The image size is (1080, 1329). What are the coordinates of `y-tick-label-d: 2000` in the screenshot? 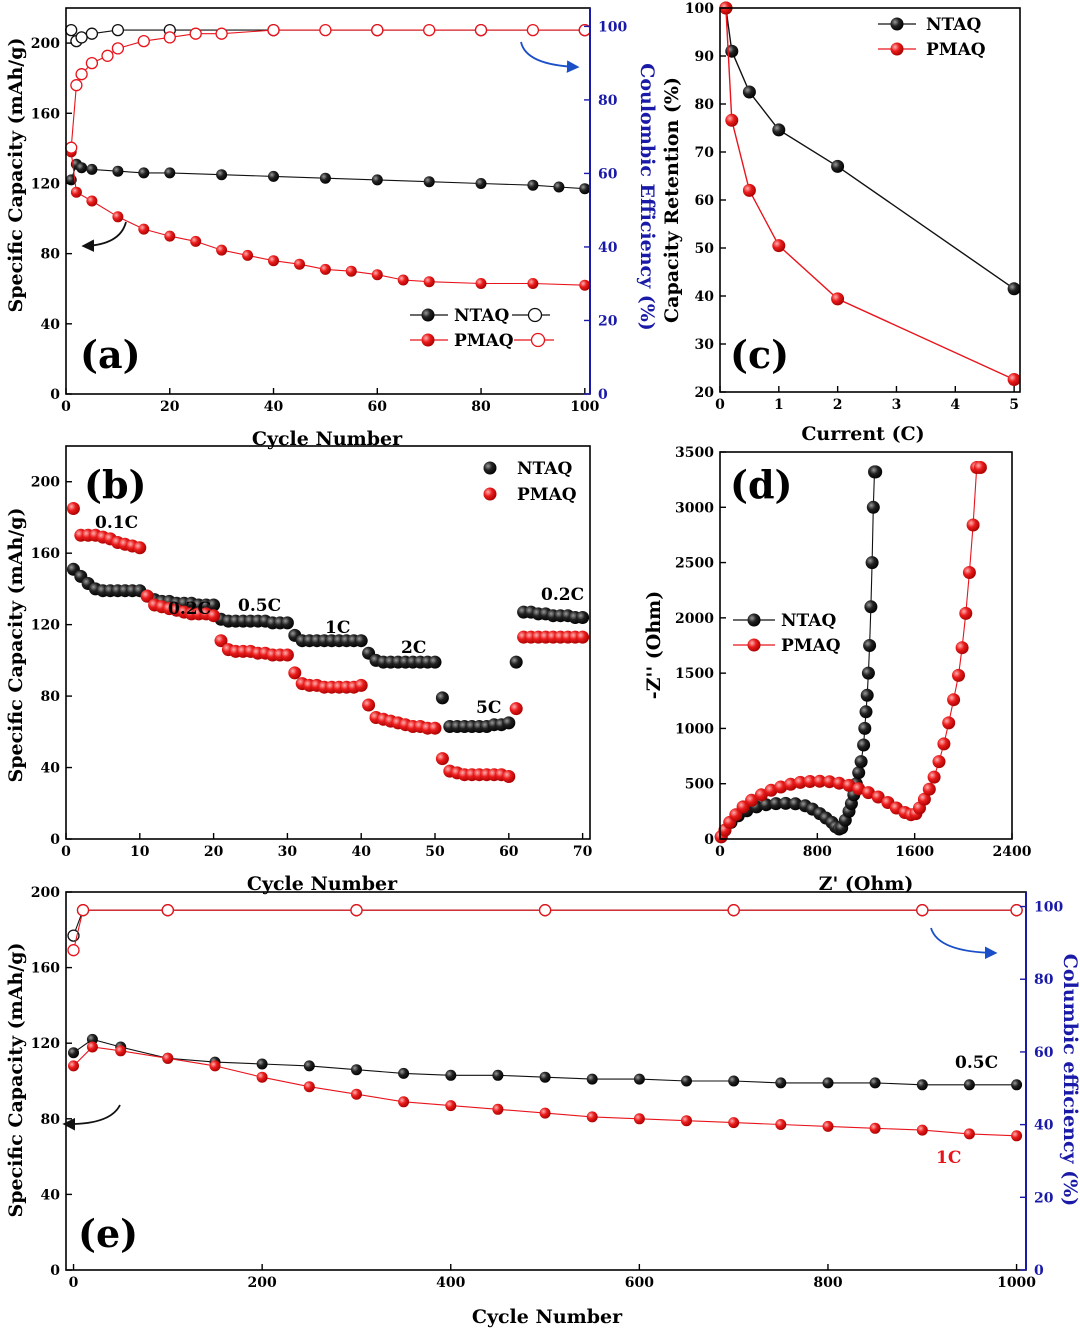 It's located at (694, 619).